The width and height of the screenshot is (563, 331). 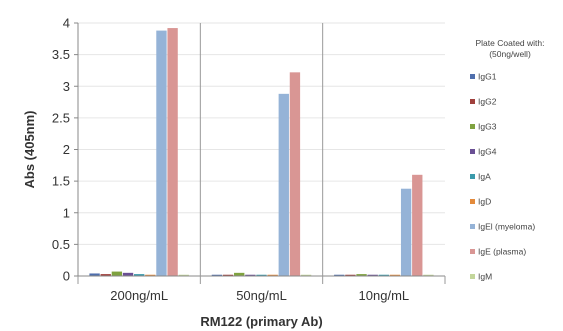 I want to click on legend-label: IgD, so click(x=484, y=202).